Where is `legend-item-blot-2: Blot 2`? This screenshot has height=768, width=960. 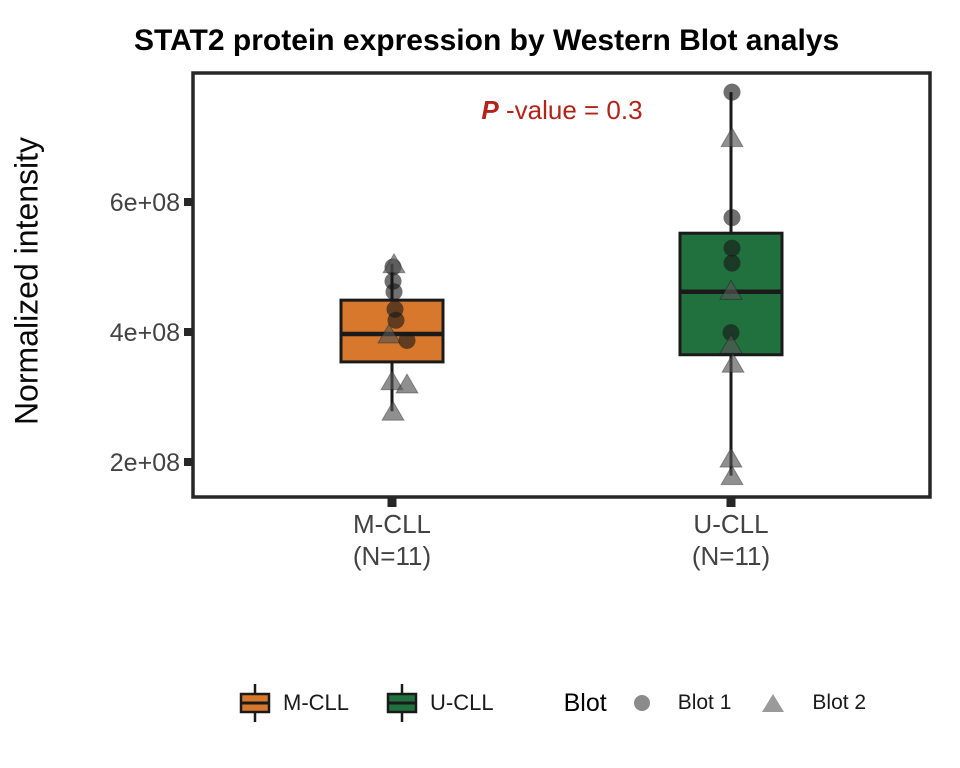
legend-item-blot-2: Blot 2 is located at coordinates (813, 703).